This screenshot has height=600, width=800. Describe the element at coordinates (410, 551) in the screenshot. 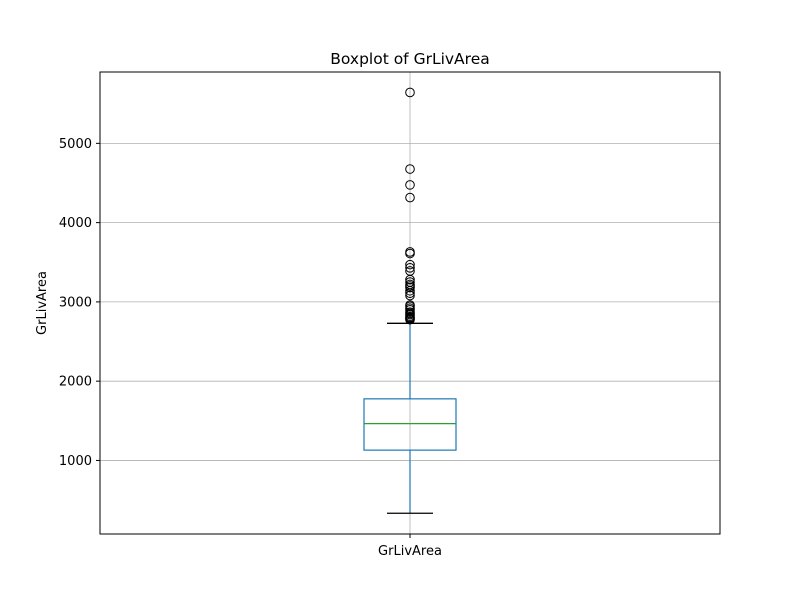

I see `x-tick-label: GrLivArea` at that location.